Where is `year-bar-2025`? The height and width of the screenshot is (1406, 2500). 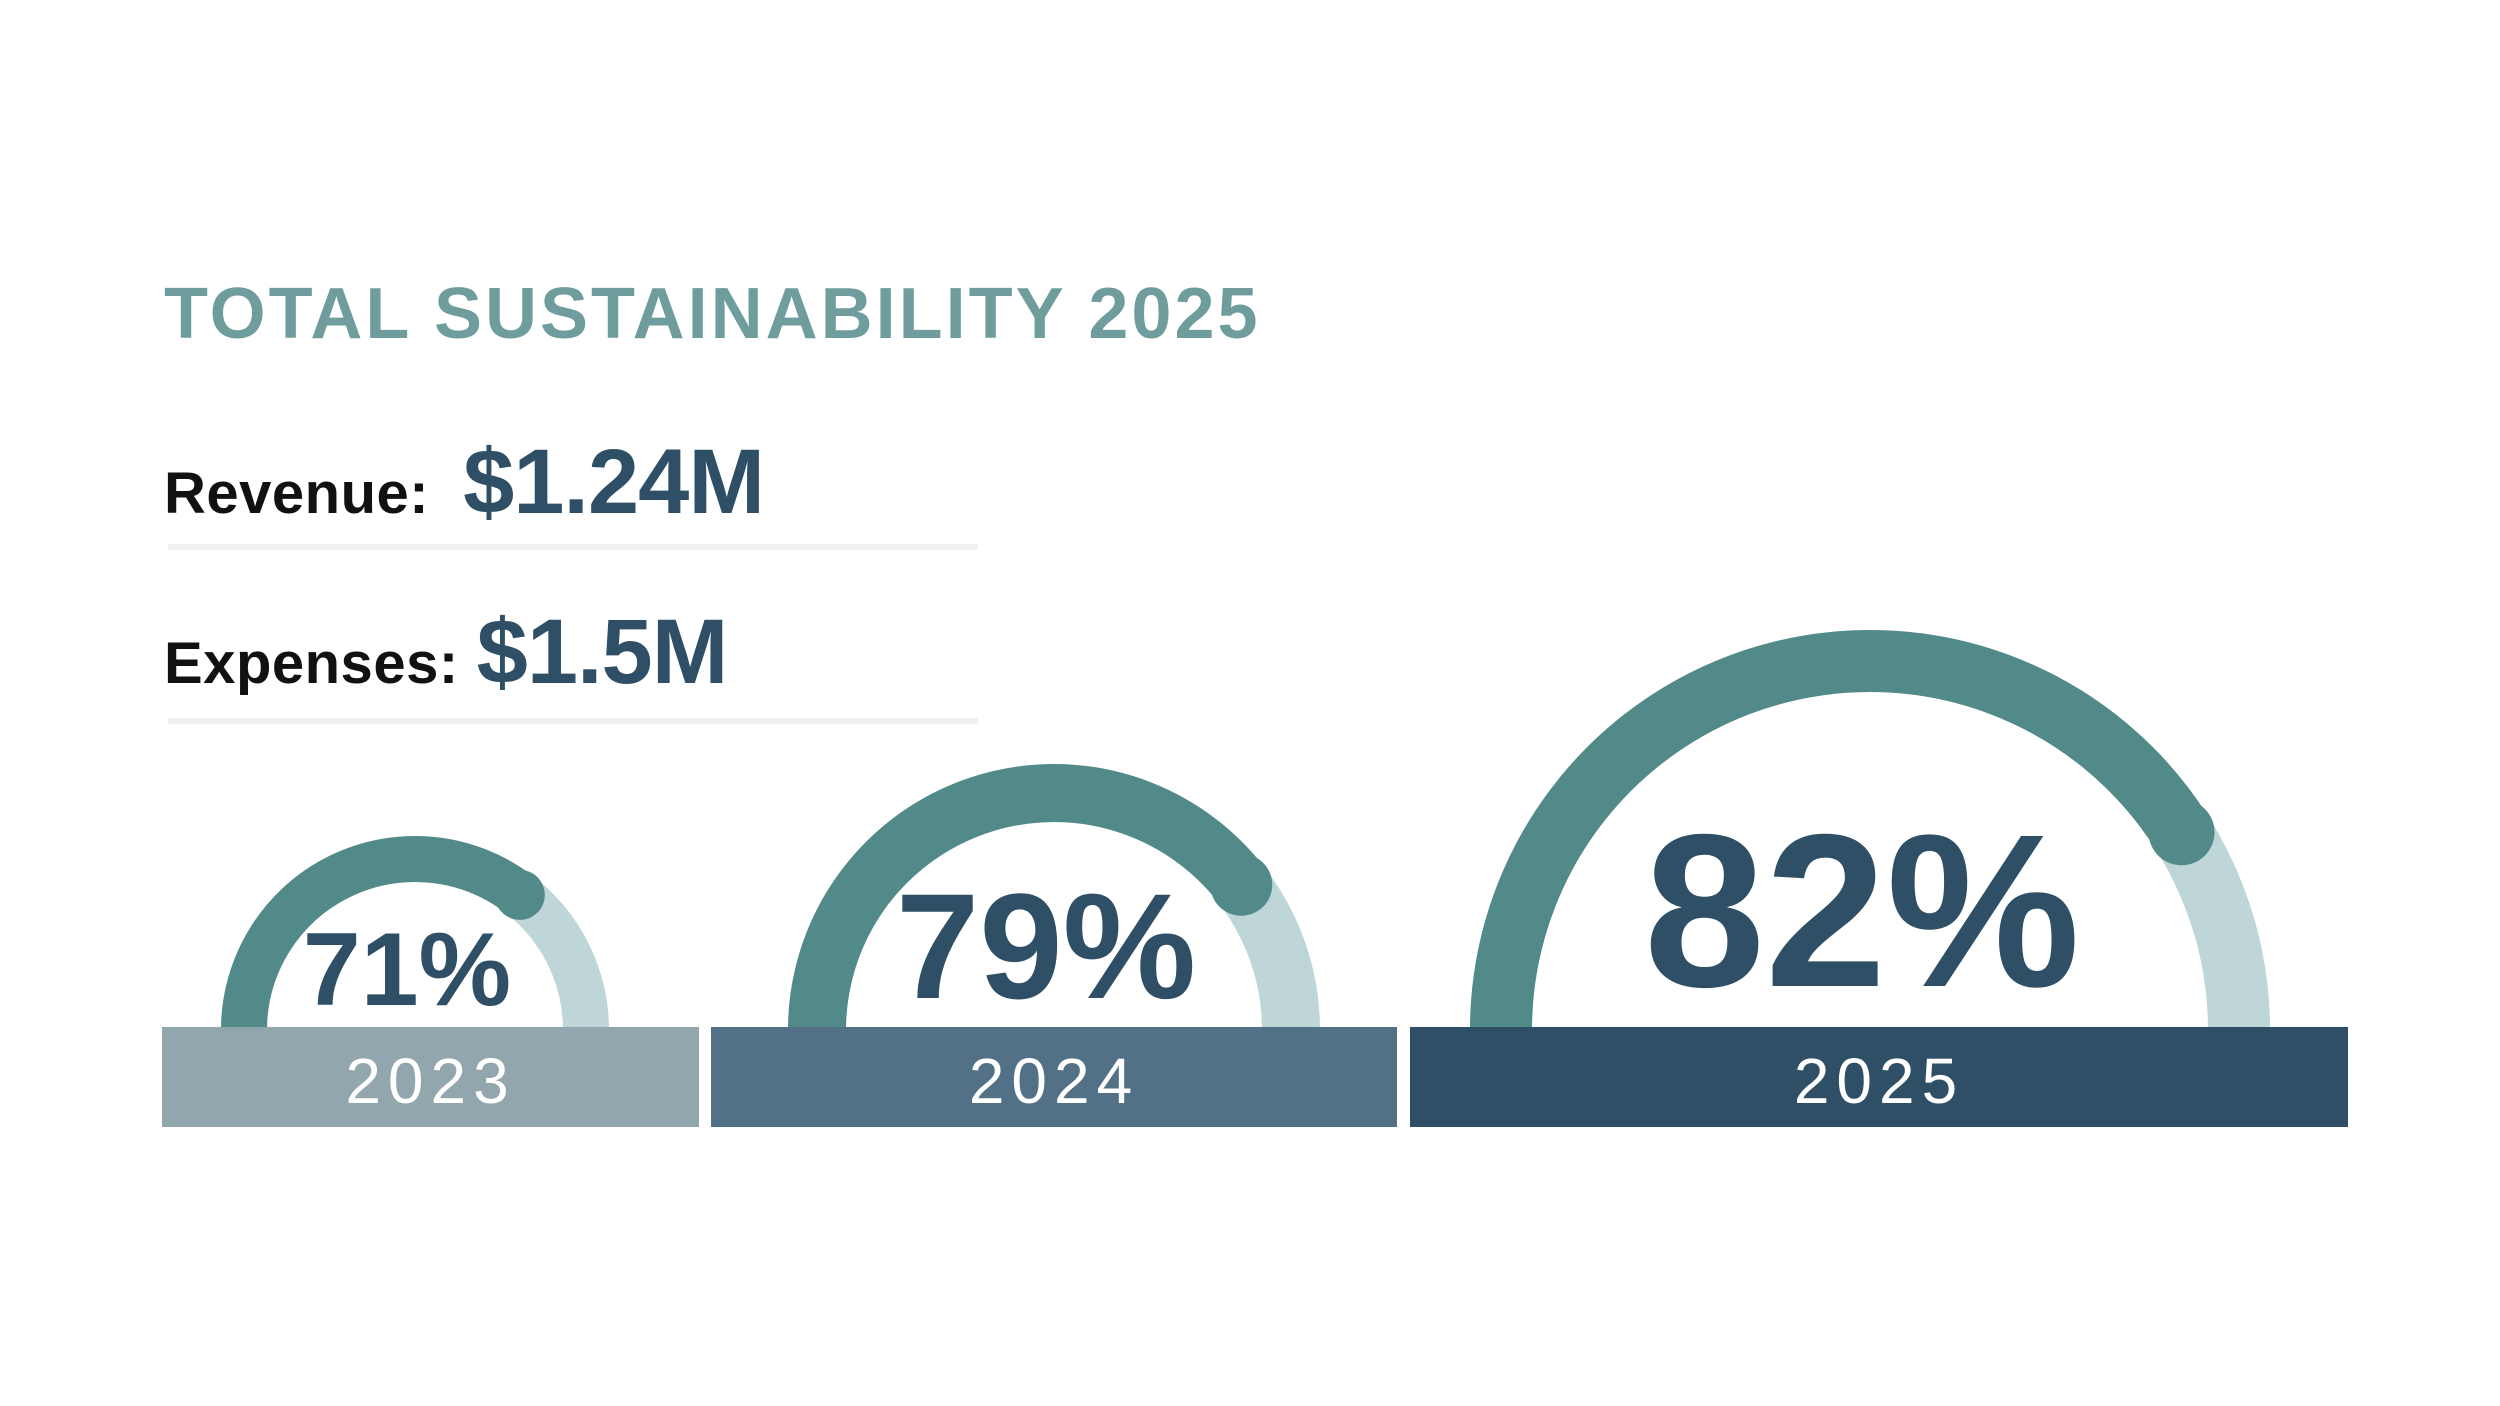 year-bar-2025 is located at coordinates (1879, 1077).